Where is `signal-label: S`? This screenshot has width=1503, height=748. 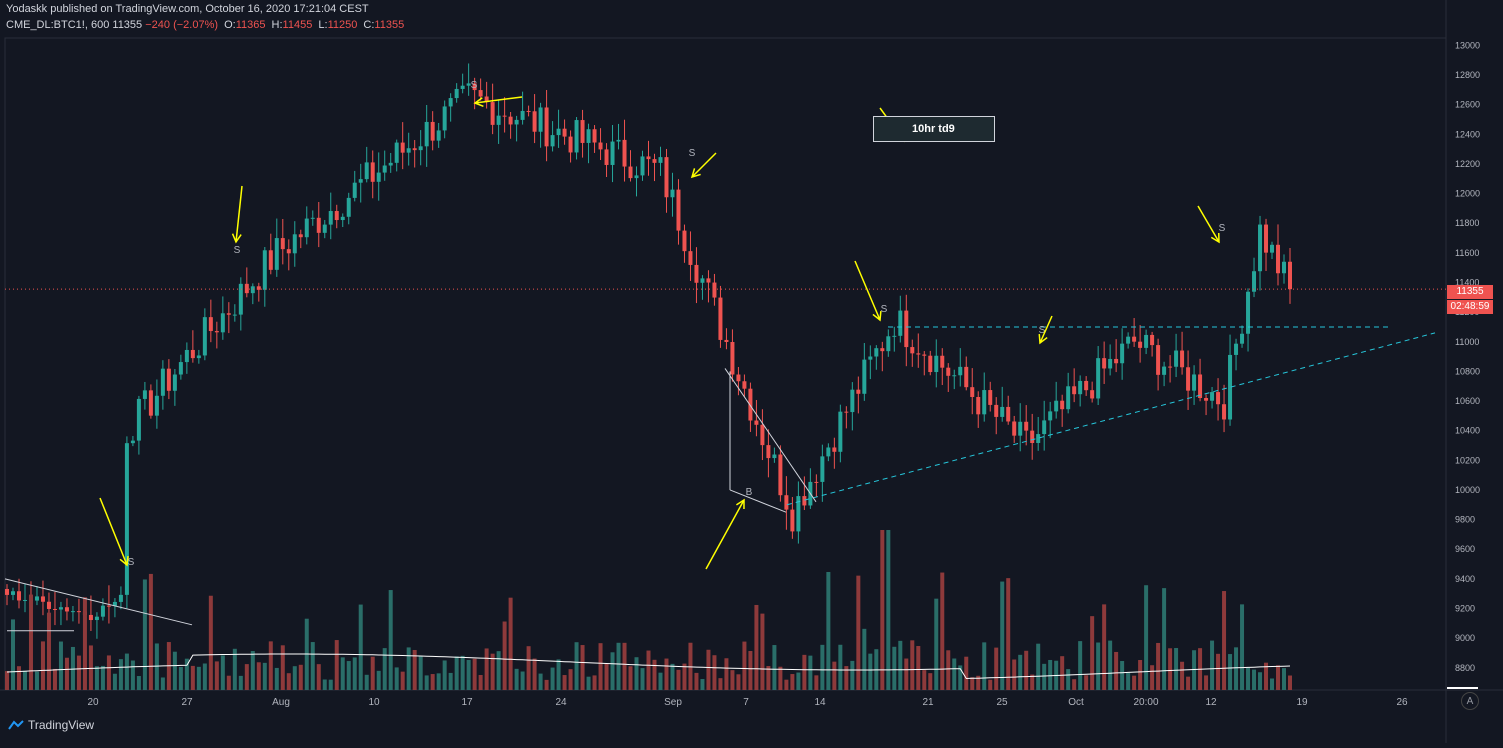
signal-label: S is located at coordinates (237, 250).